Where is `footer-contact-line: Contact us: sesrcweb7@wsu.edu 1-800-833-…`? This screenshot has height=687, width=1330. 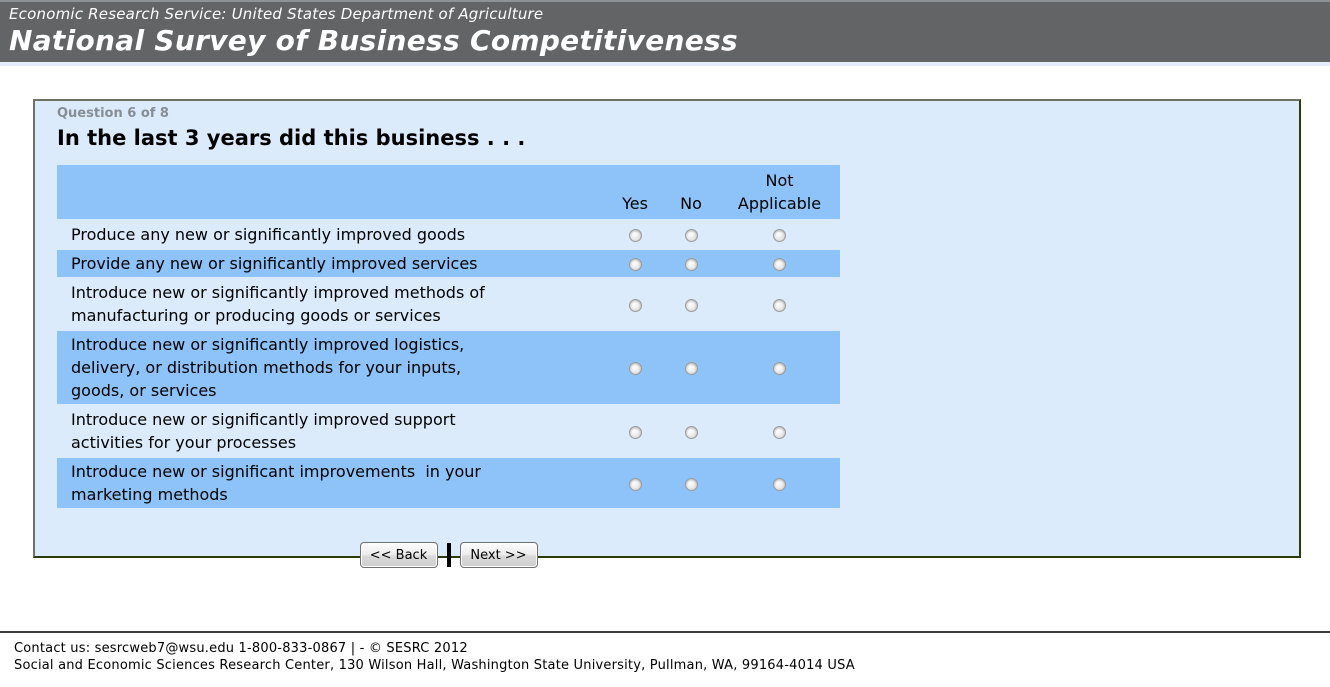
footer-contact-line: Contact us: sesrcweb7@wsu.edu 1-800-833-… is located at coordinates (241, 648).